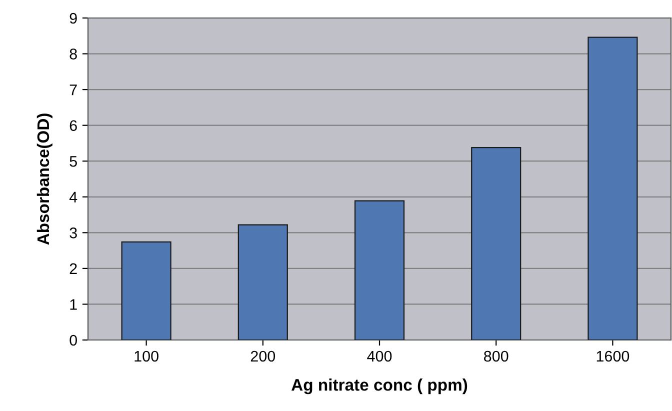 This screenshot has width=672, height=411. I want to click on y-tick-label: 8, so click(73, 54).